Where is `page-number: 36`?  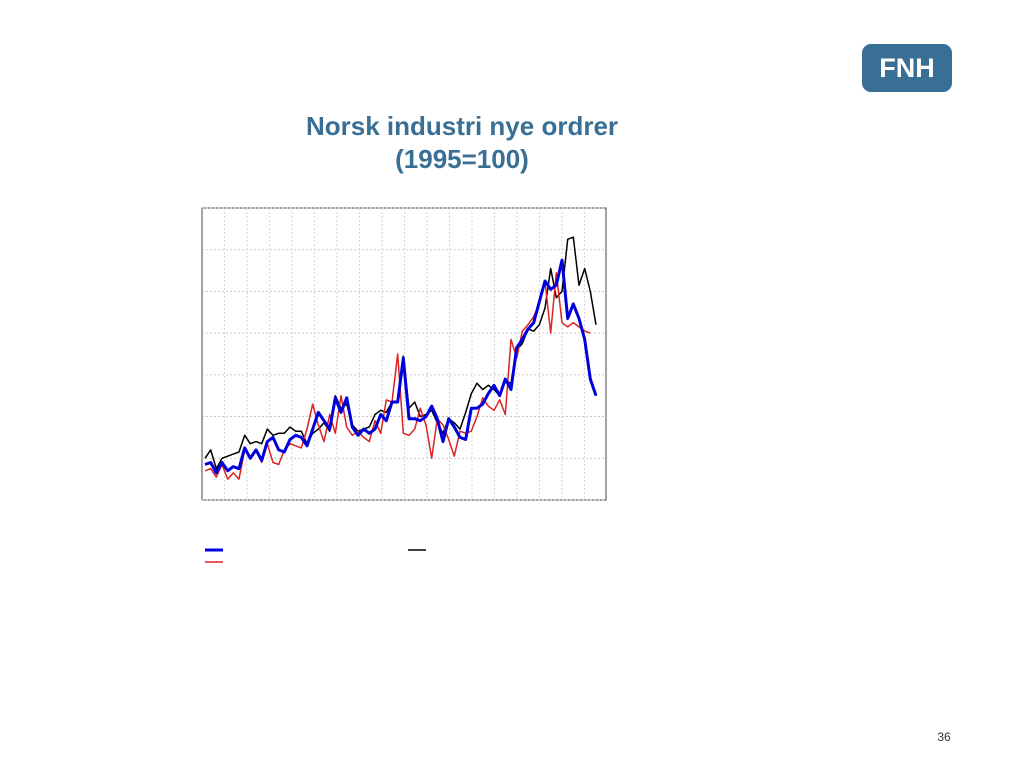
page-number: 36 is located at coordinates (944, 737).